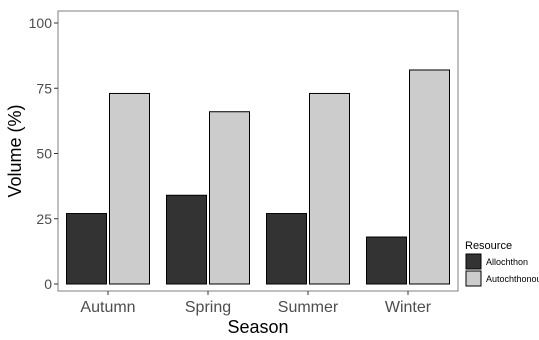 This screenshot has width=539, height=340. I want to click on y-axis: 0 25 50 75 100, so click(43, 153).